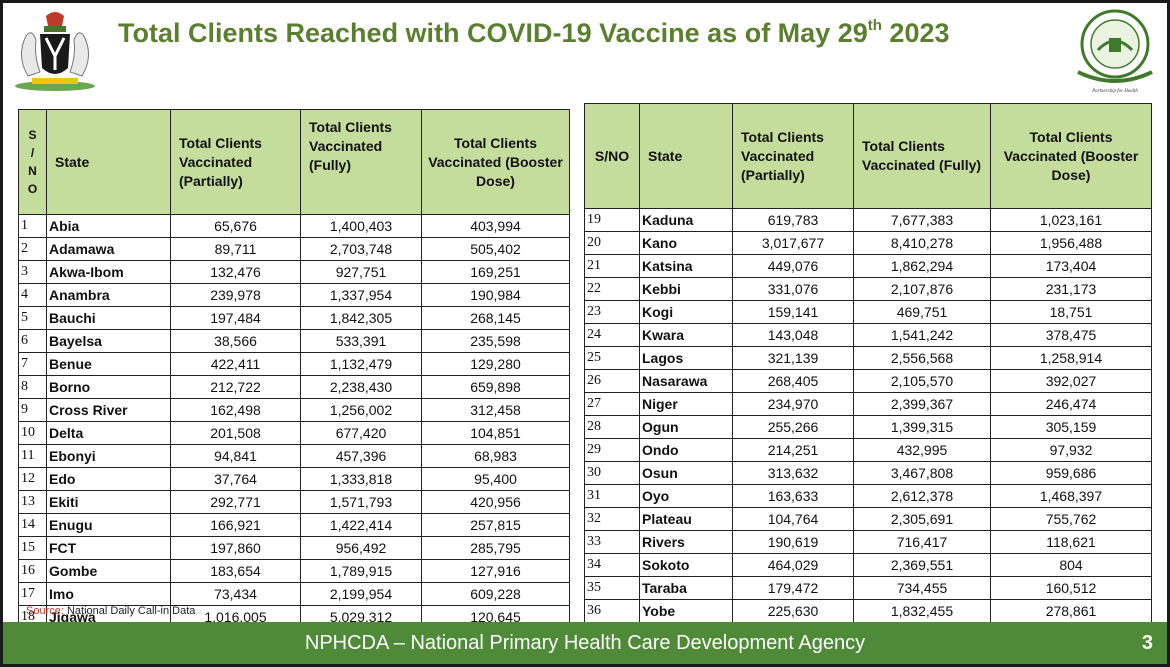  Describe the element at coordinates (495, 341) in the screenshot. I see `booster-value: 235,598` at that location.